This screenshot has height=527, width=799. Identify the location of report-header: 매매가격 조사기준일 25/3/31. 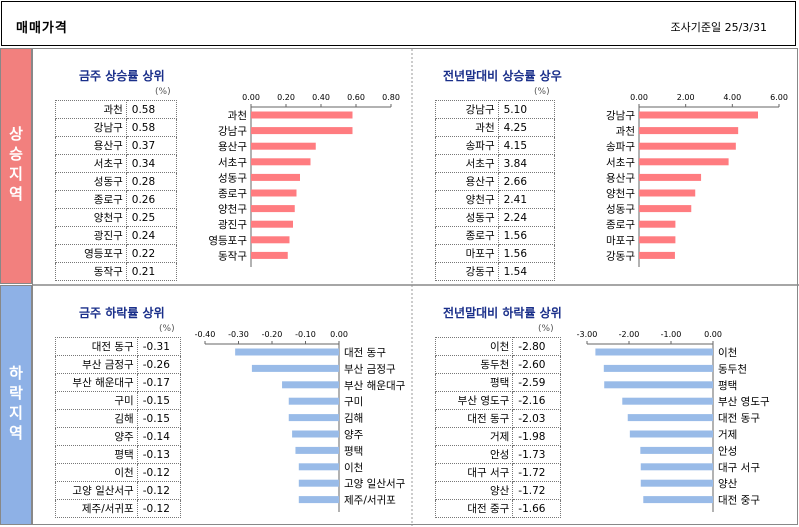
(398, 23).